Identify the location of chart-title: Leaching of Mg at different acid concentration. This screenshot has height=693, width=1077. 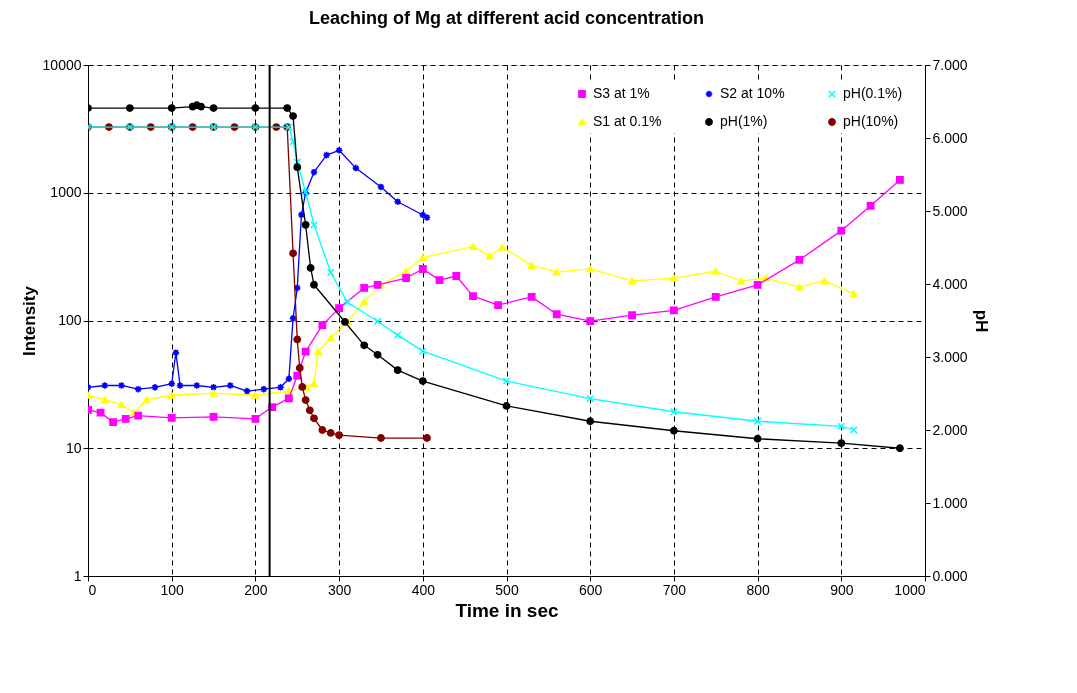
(506, 18).